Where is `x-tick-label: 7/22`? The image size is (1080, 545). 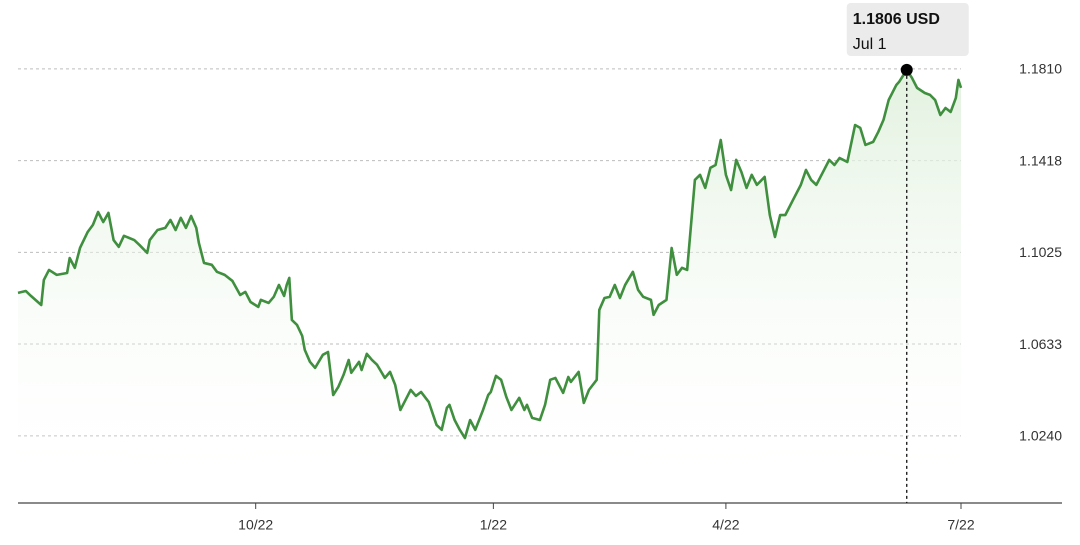
x-tick-label: 7/22 is located at coordinates (960, 525).